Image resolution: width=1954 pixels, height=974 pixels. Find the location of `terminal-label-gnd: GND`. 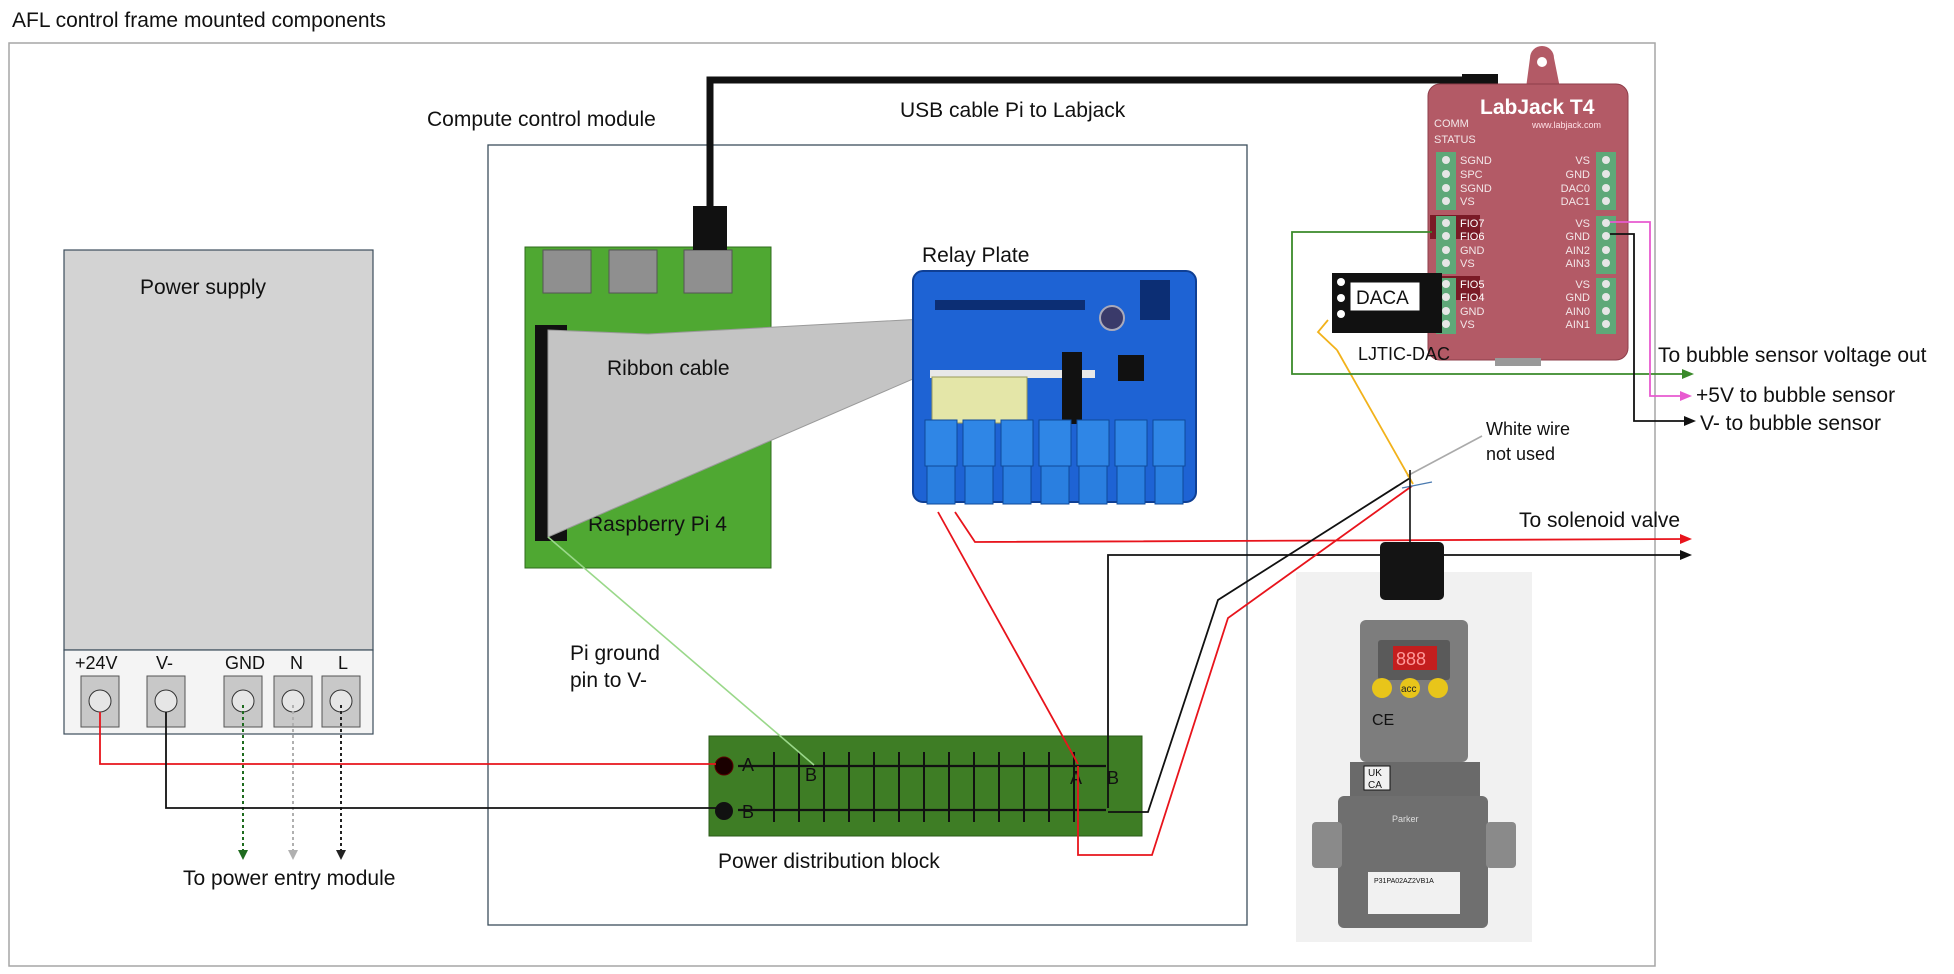

terminal-label-gnd: GND is located at coordinates (245, 663).